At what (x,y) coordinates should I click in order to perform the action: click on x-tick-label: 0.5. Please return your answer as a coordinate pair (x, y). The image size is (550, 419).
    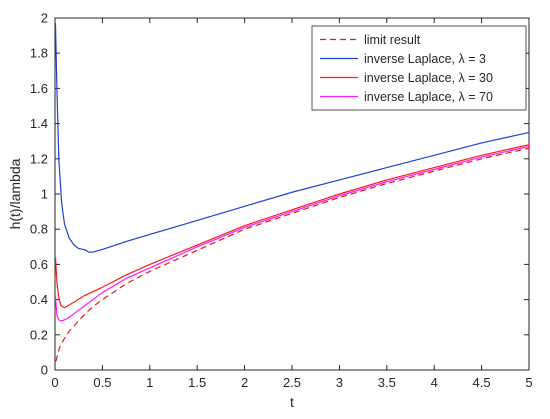
    Looking at the image, I should click on (102, 382).